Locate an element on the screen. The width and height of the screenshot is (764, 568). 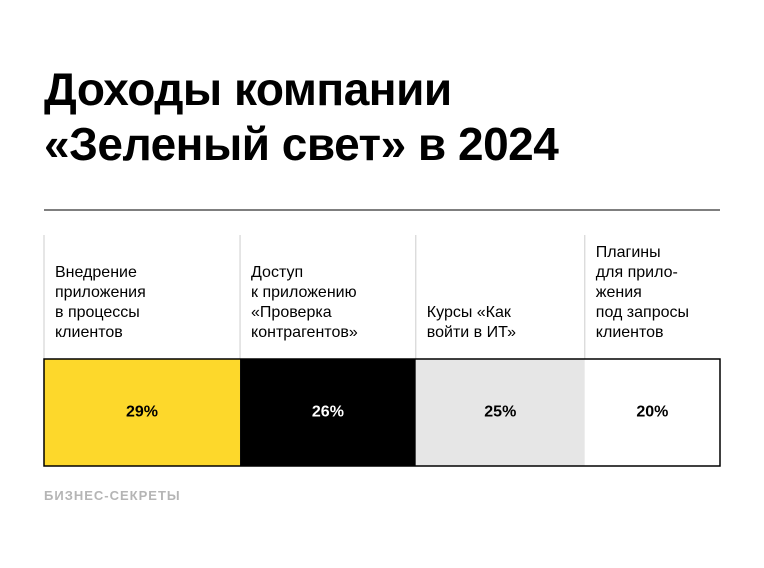
category-label: Курсы «Как войти в ИТ» is located at coordinates (471, 322).